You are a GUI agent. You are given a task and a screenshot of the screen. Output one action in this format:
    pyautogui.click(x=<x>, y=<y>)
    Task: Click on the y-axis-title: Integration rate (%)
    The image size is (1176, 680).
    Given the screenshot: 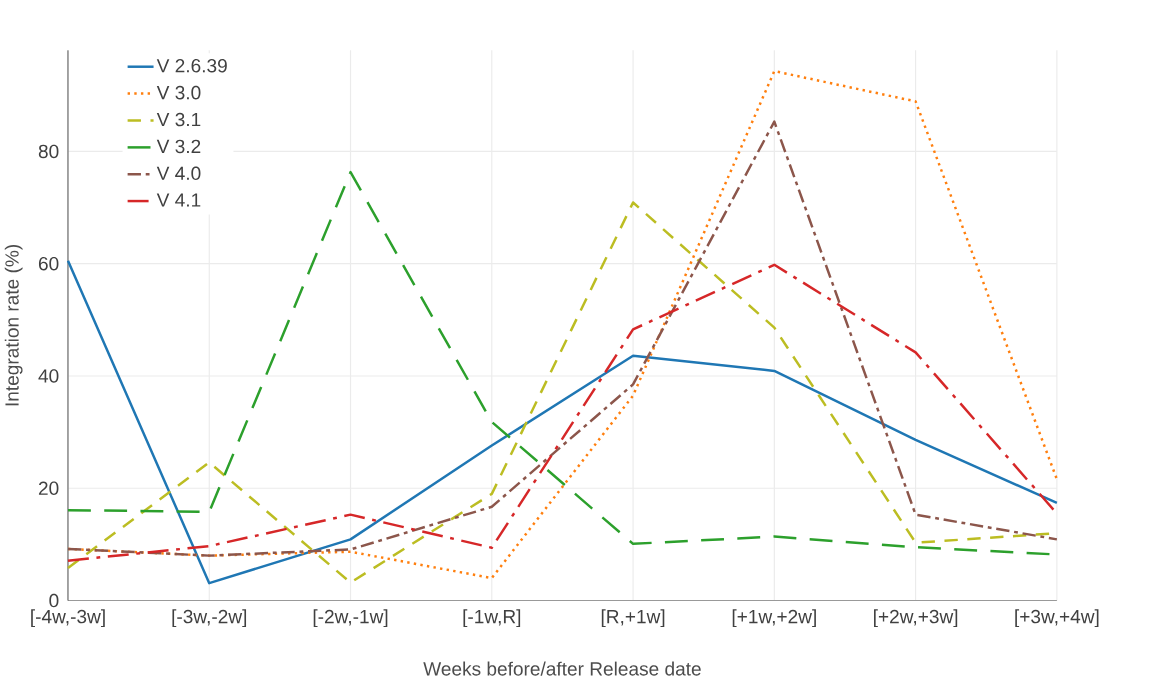 What is the action you would take?
    pyautogui.click(x=13, y=325)
    